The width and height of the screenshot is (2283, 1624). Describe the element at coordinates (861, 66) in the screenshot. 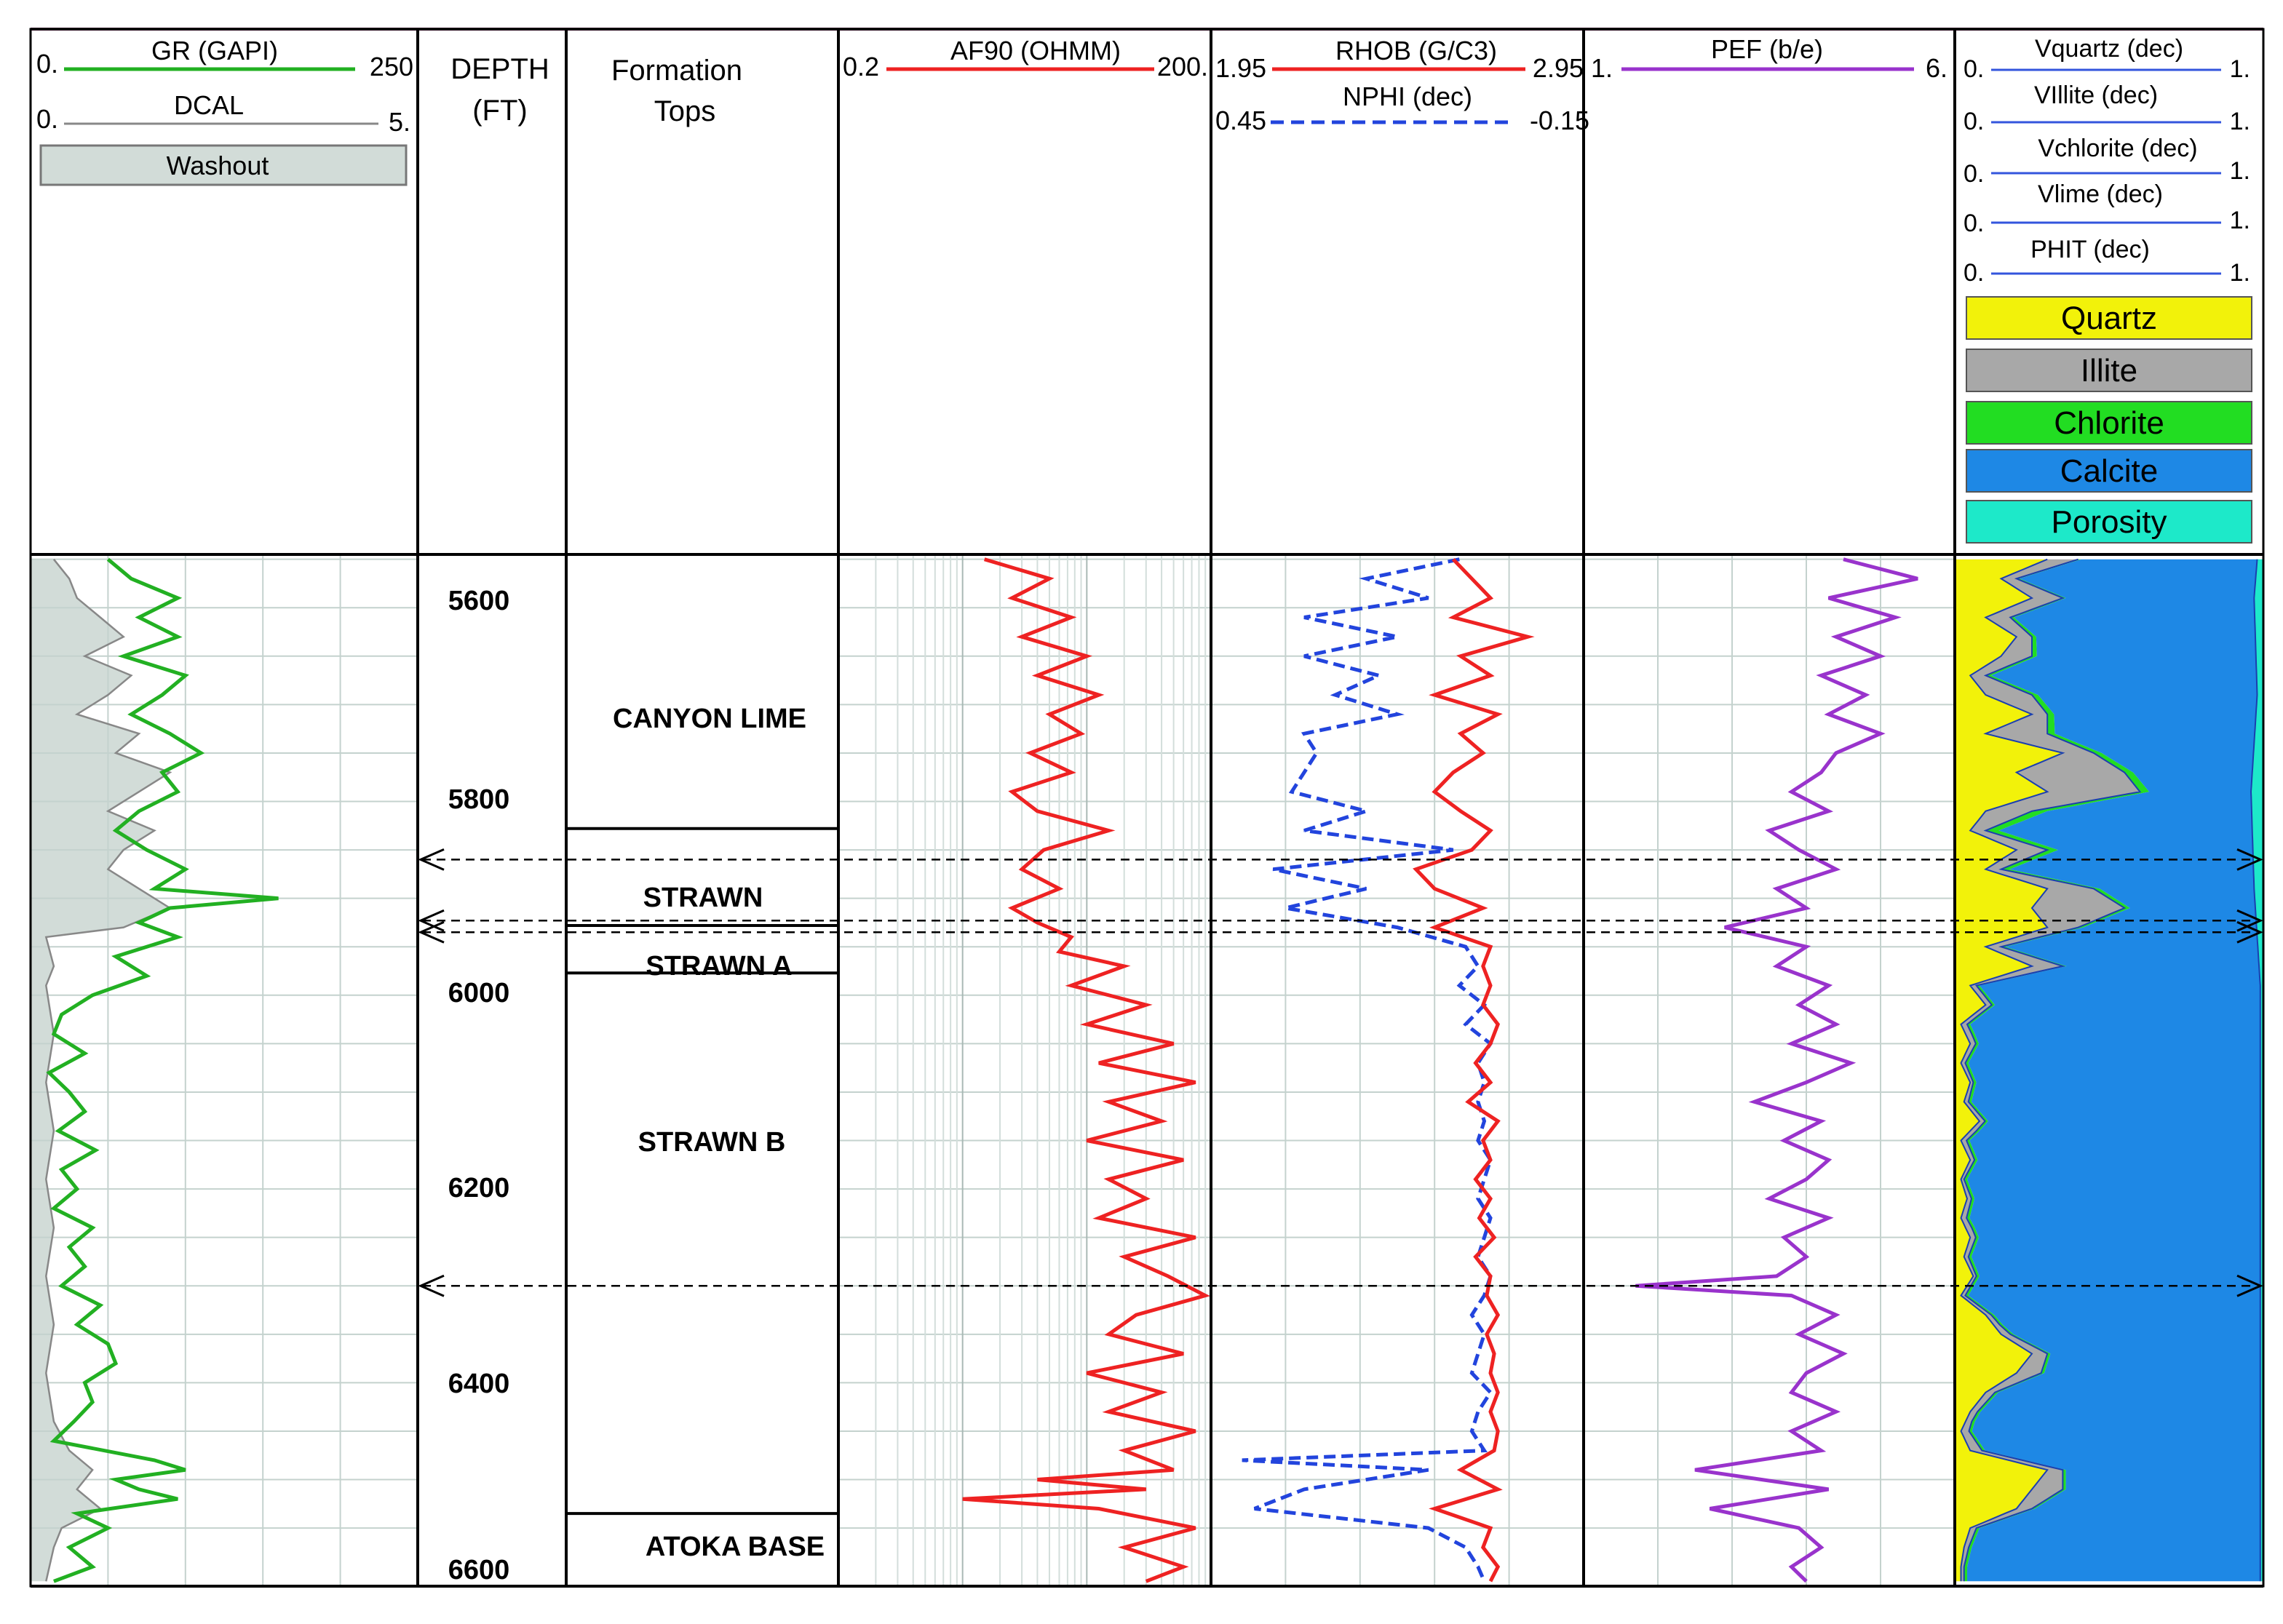

I see `af90-scale-min: 0.2` at that location.